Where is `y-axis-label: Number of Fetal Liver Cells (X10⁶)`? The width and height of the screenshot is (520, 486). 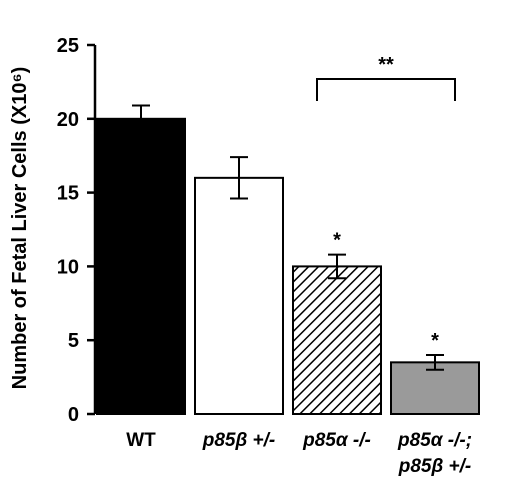
y-axis-label: Number of Fetal Liver Cells (X10⁶) is located at coordinates (20, 228).